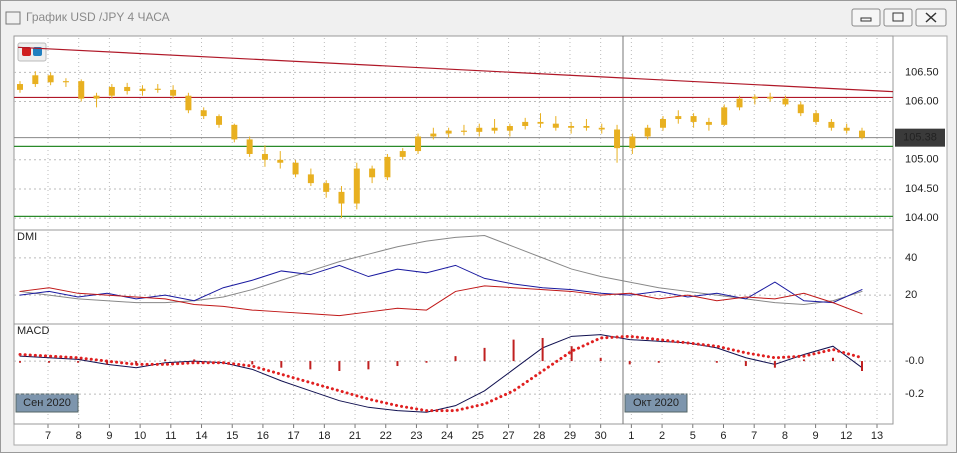  I want to click on toggle-blue, so click(37, 51).